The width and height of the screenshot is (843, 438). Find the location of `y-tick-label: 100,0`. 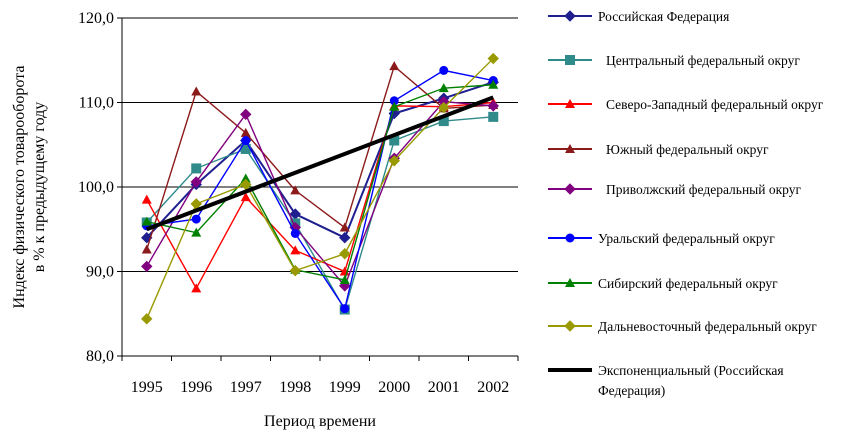

y-tick-label: 100,0 is located at coordinates (96, 187).